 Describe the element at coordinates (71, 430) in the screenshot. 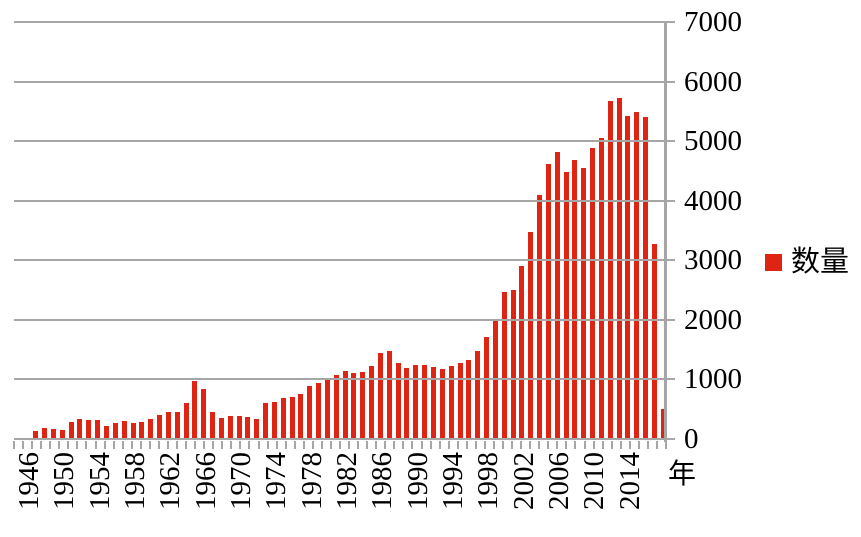

I see `bar-1950` at that location.